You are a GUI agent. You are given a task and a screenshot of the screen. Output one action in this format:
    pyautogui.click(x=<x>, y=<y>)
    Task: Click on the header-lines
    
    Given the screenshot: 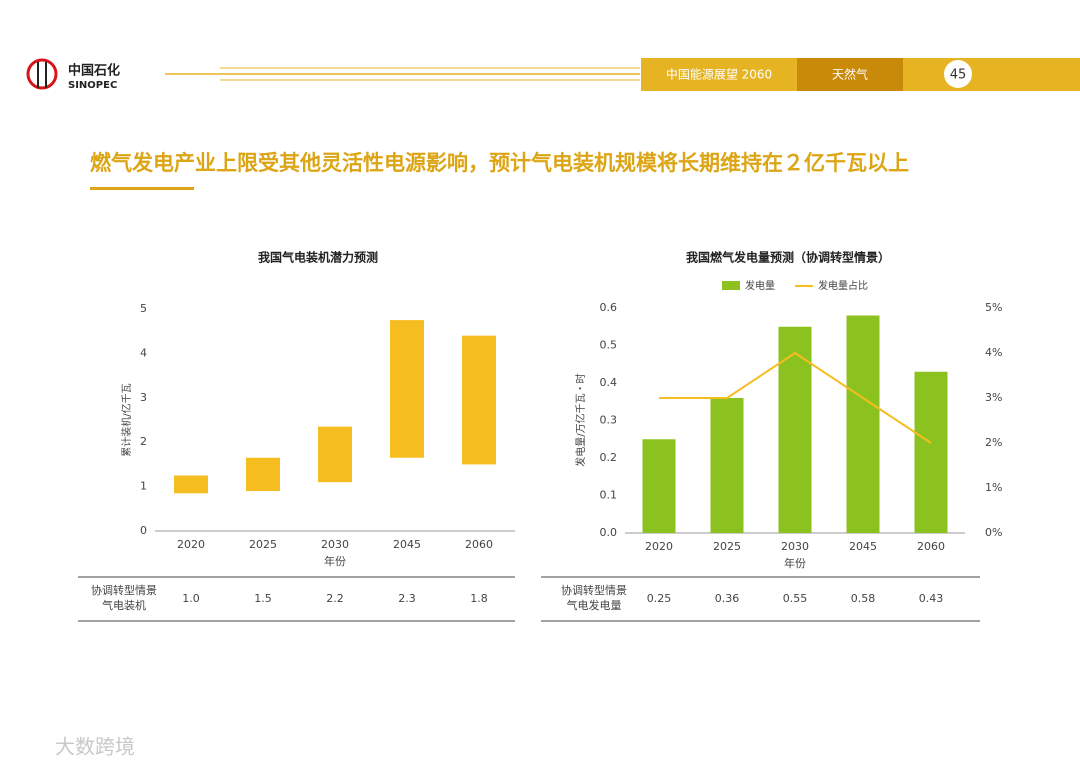 What is the action you would take?
    pyautogui.click(x=402, y=74)
    